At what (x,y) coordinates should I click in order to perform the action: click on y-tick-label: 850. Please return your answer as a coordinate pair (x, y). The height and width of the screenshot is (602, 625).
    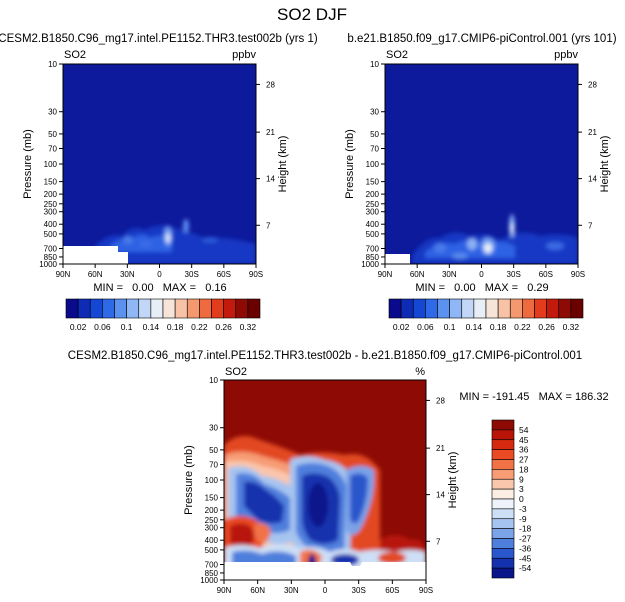
    Looking at the image, I should click on (51, 257).